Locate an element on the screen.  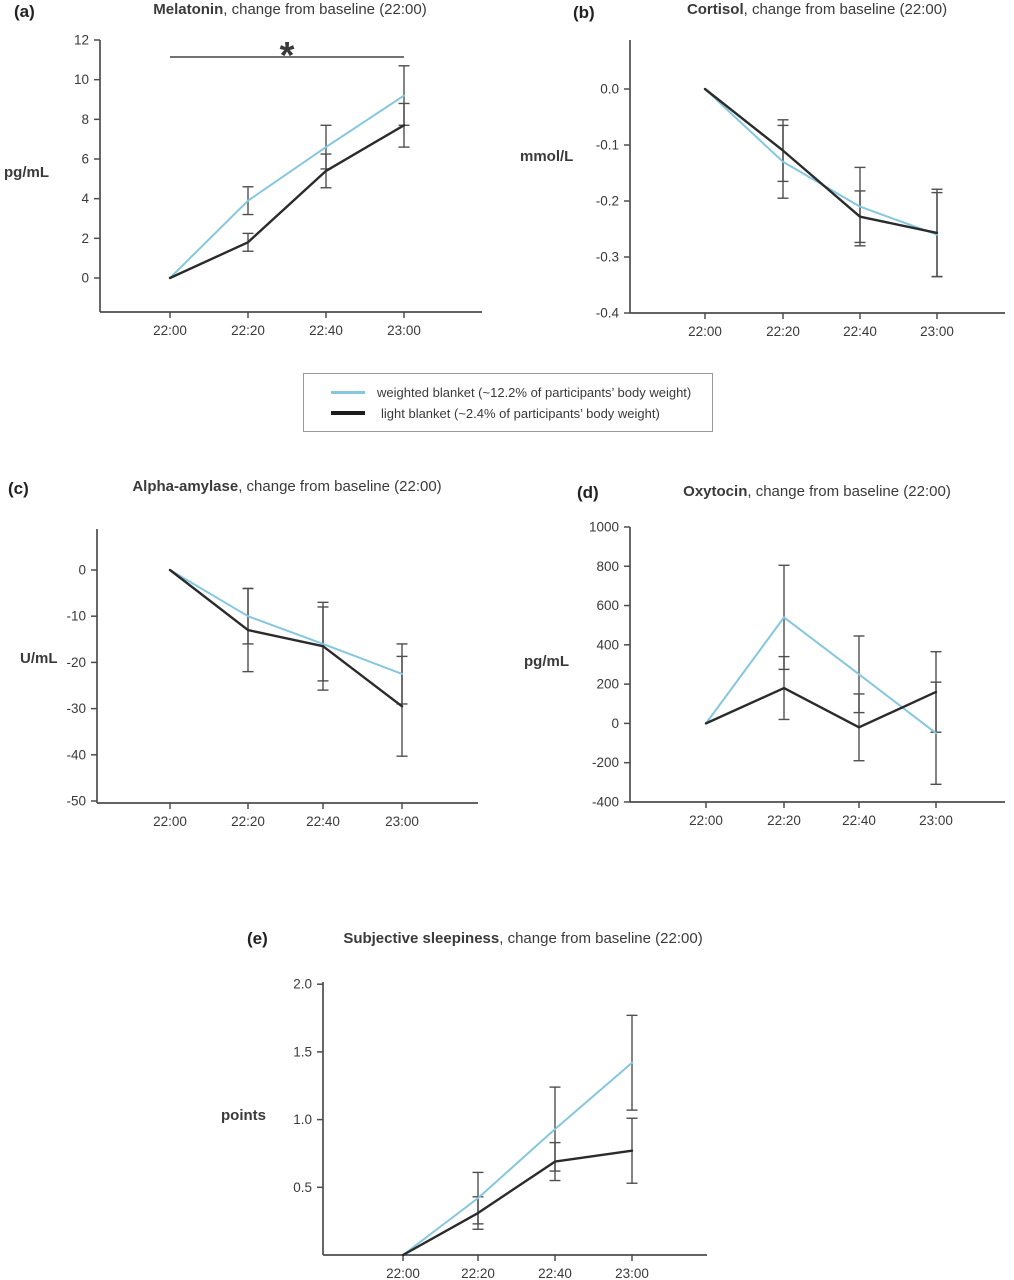
panel-c-xtick-label: 23:00 is located at coordinates (402, 821).